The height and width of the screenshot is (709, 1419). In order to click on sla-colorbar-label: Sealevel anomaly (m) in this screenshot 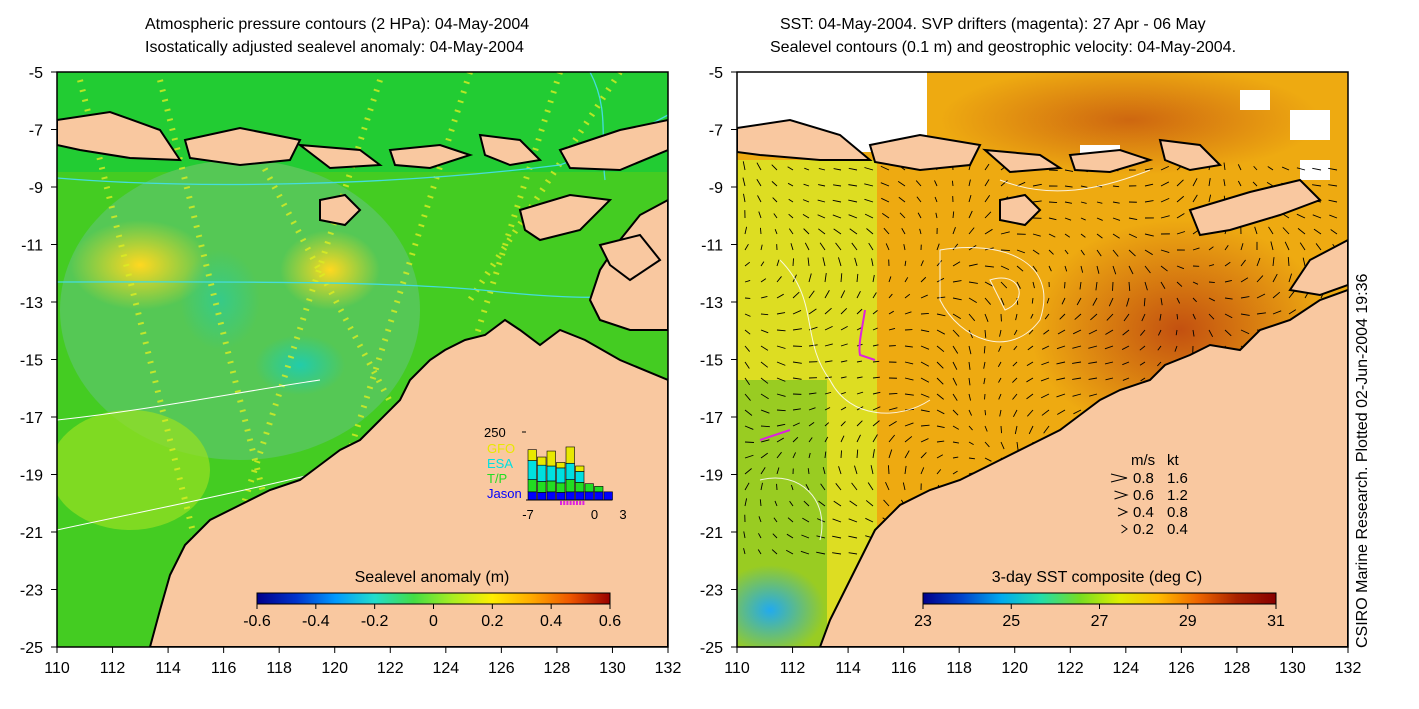, I will do `click(432, 577)`.